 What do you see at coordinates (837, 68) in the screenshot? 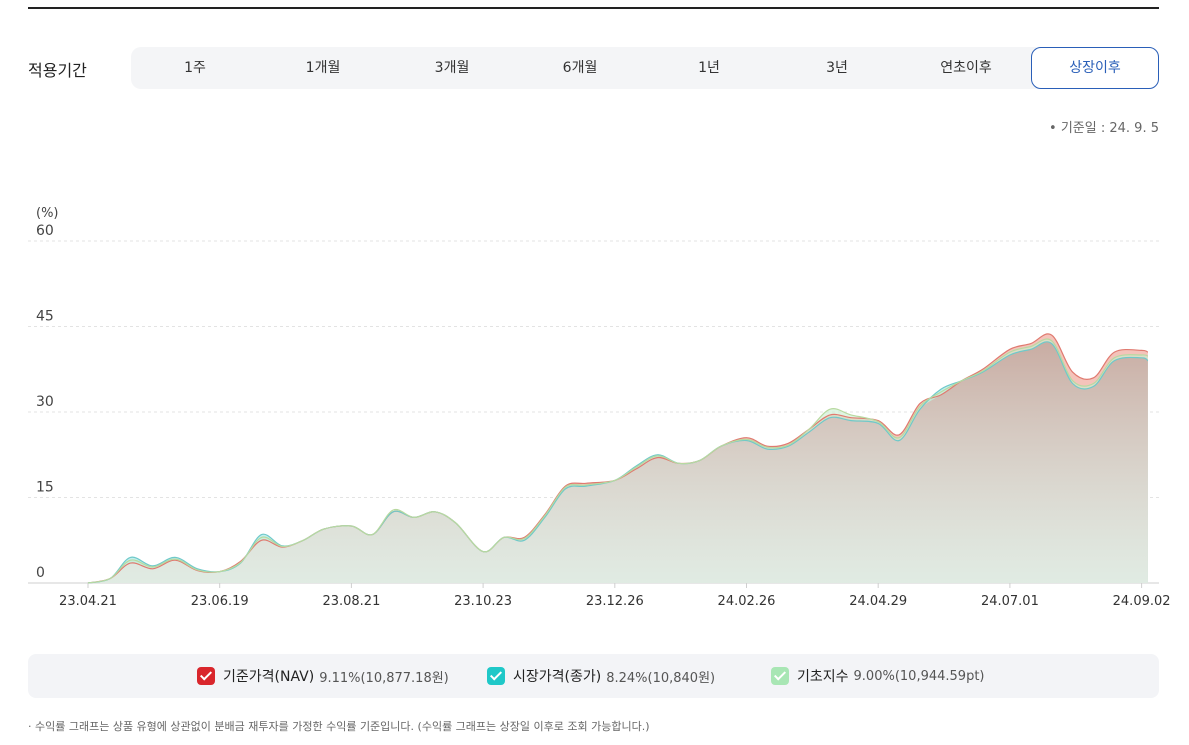
I see `period-tab-6: 3년` at bounding box center [837, 68].